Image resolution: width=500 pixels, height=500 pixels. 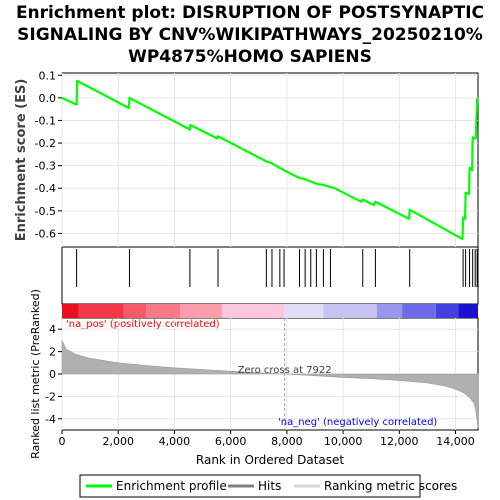 I want to click on metric-y-axis: 4 2 0 -2 -4, so click(x=53, y=374).